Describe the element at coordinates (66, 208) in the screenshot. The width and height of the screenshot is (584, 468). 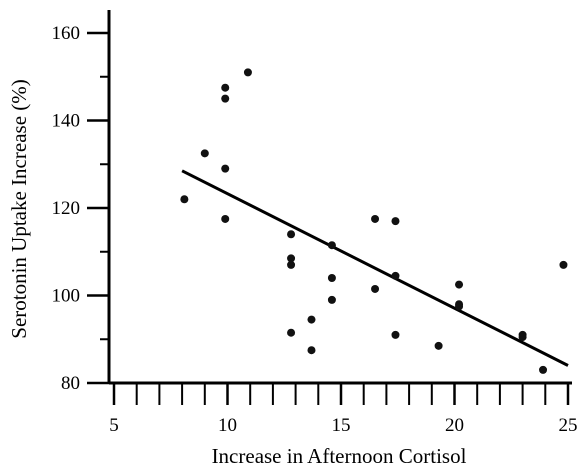
I see `y-tick-label: 120` at that location.